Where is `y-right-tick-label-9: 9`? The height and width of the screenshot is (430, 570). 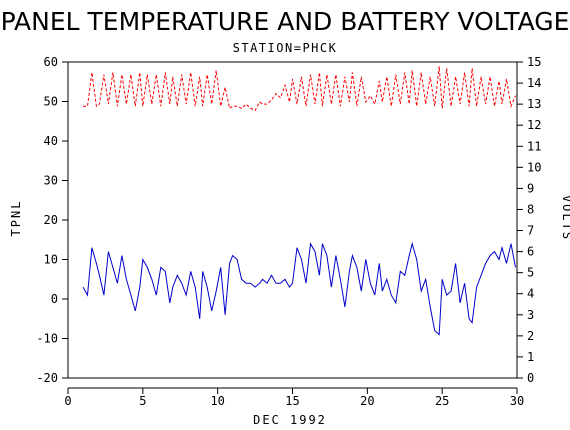 y-right-tick-label-9: 9 is located at coordinates (530, 188).